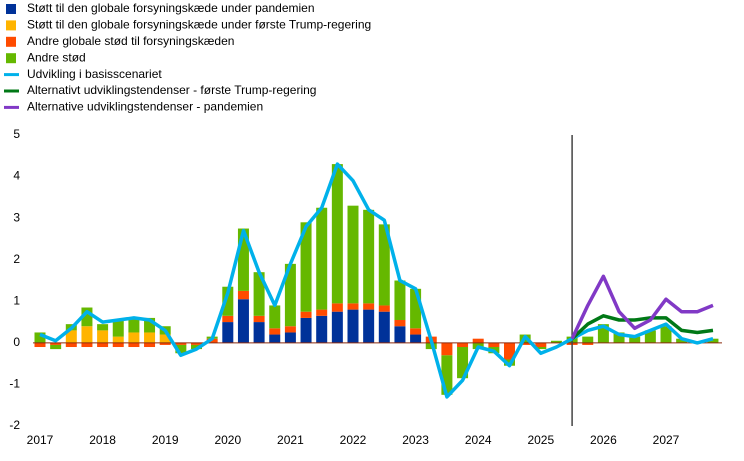 The height and width of the screenshot is (461, 744). I want to click on y-tick-label: 0, so click(16, 342).